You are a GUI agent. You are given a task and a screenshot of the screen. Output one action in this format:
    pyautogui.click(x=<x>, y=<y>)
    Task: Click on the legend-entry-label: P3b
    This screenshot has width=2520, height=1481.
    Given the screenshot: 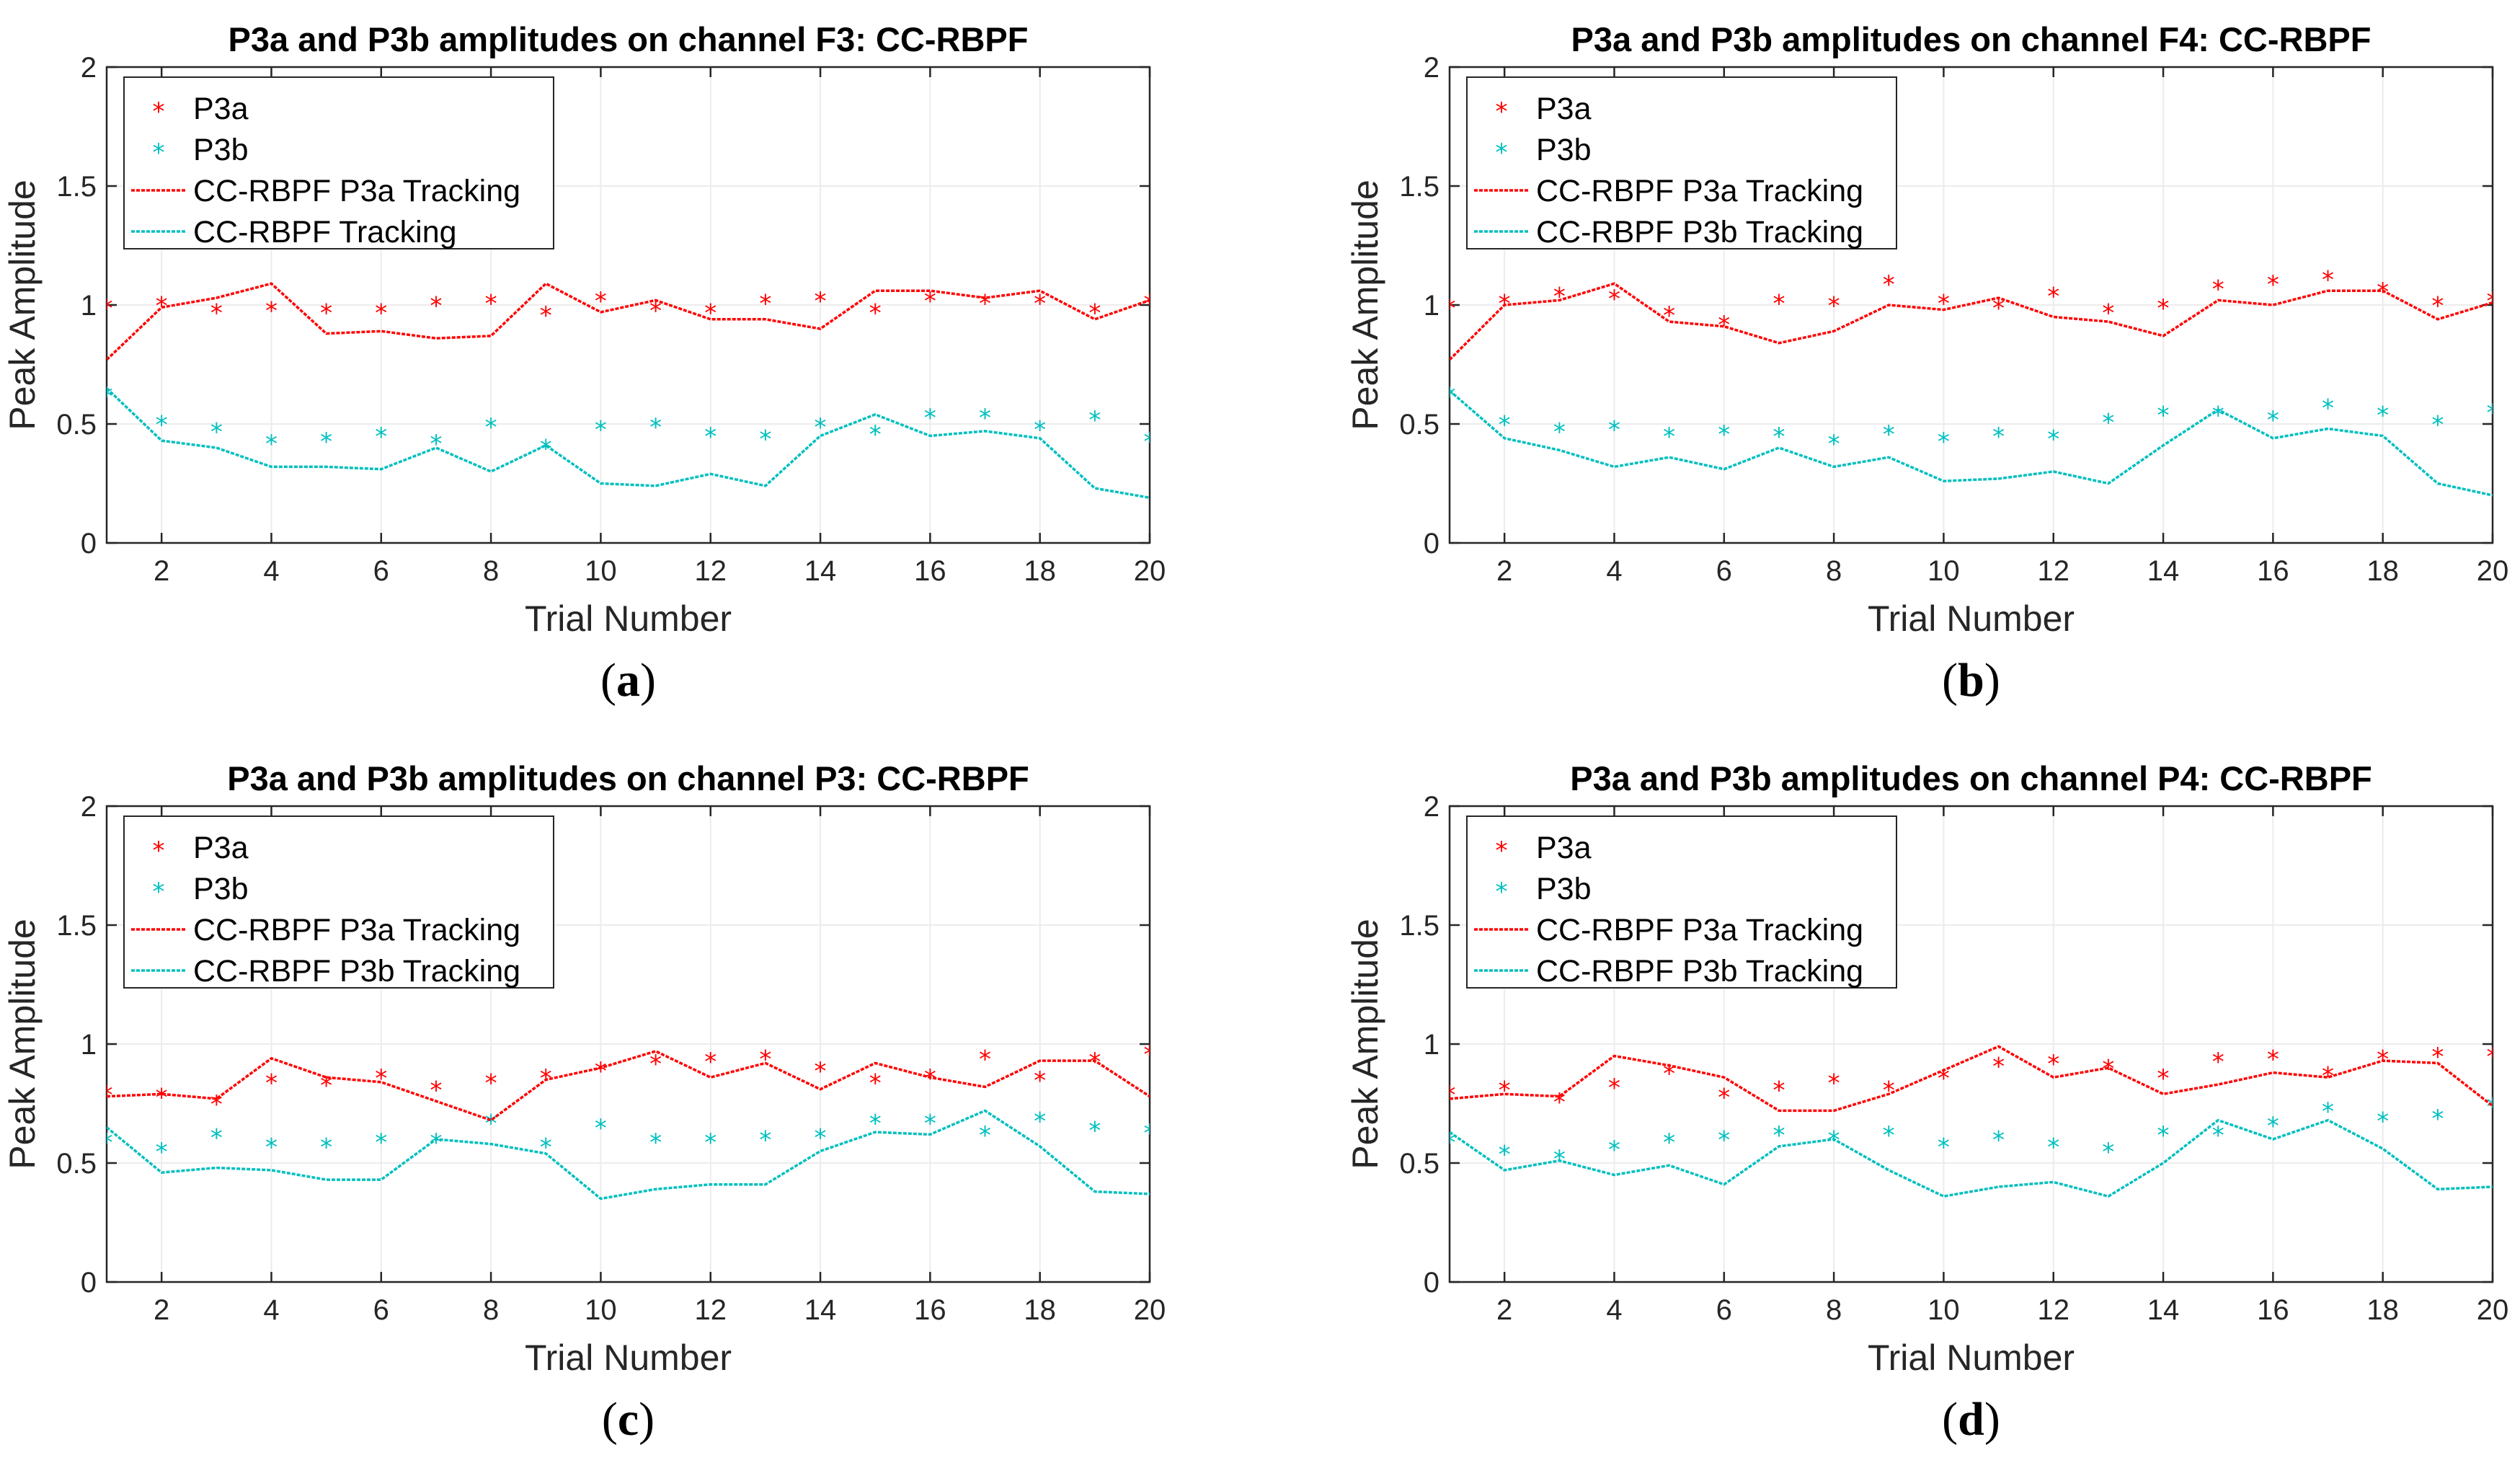 What is the action you would take?
    pyautogui.click(x=221, y=889)
    